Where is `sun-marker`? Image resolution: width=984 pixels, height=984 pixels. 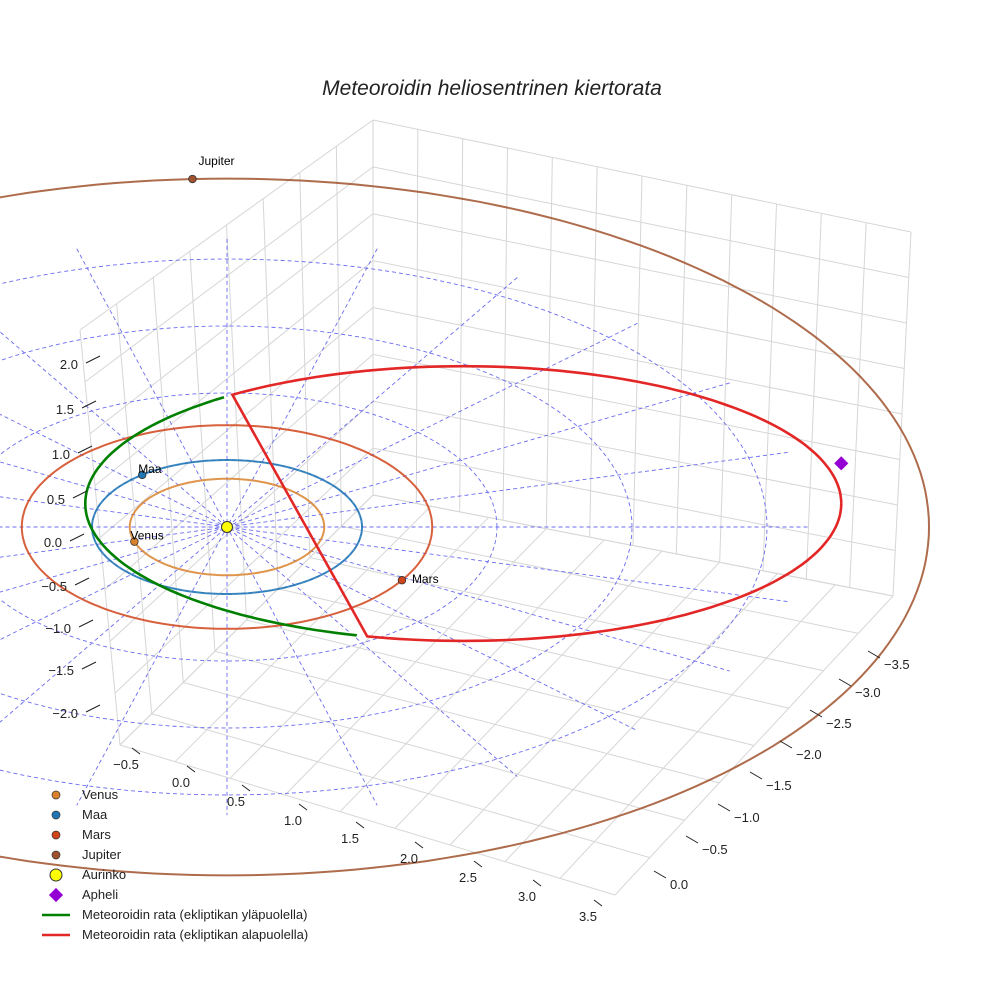 sun-marker is located at coordinates (227, 527).